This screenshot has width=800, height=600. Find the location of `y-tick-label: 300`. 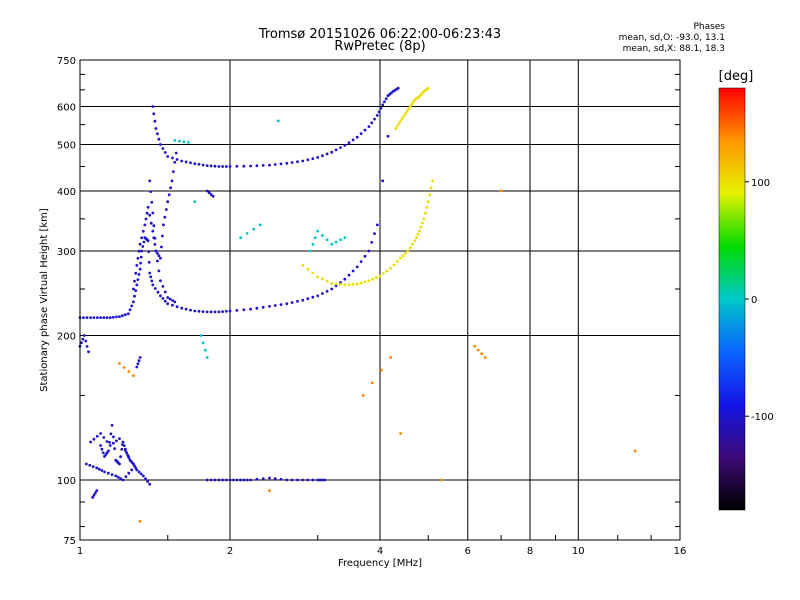

y-tick-label: 300 is located at coordinates (66, 252).